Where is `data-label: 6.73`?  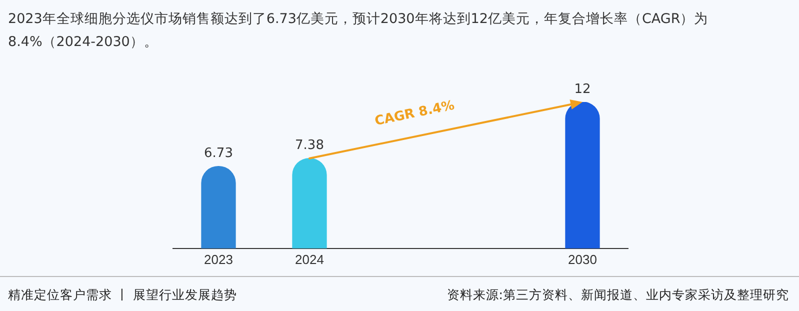 data-label: 6.73 is located at coordinates (218, 154).